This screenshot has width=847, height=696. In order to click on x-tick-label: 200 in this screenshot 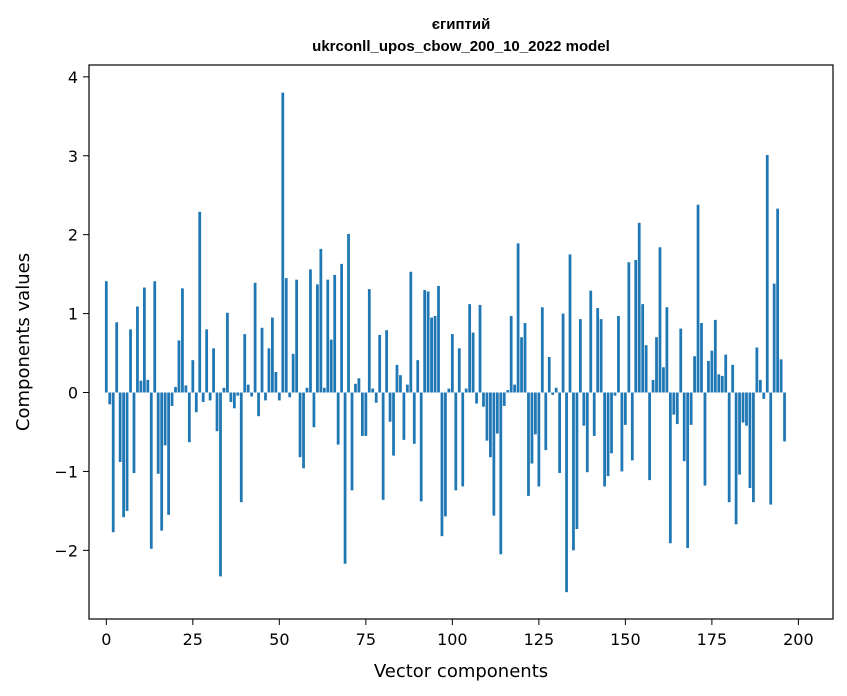, I will do `click(798, 639)`.